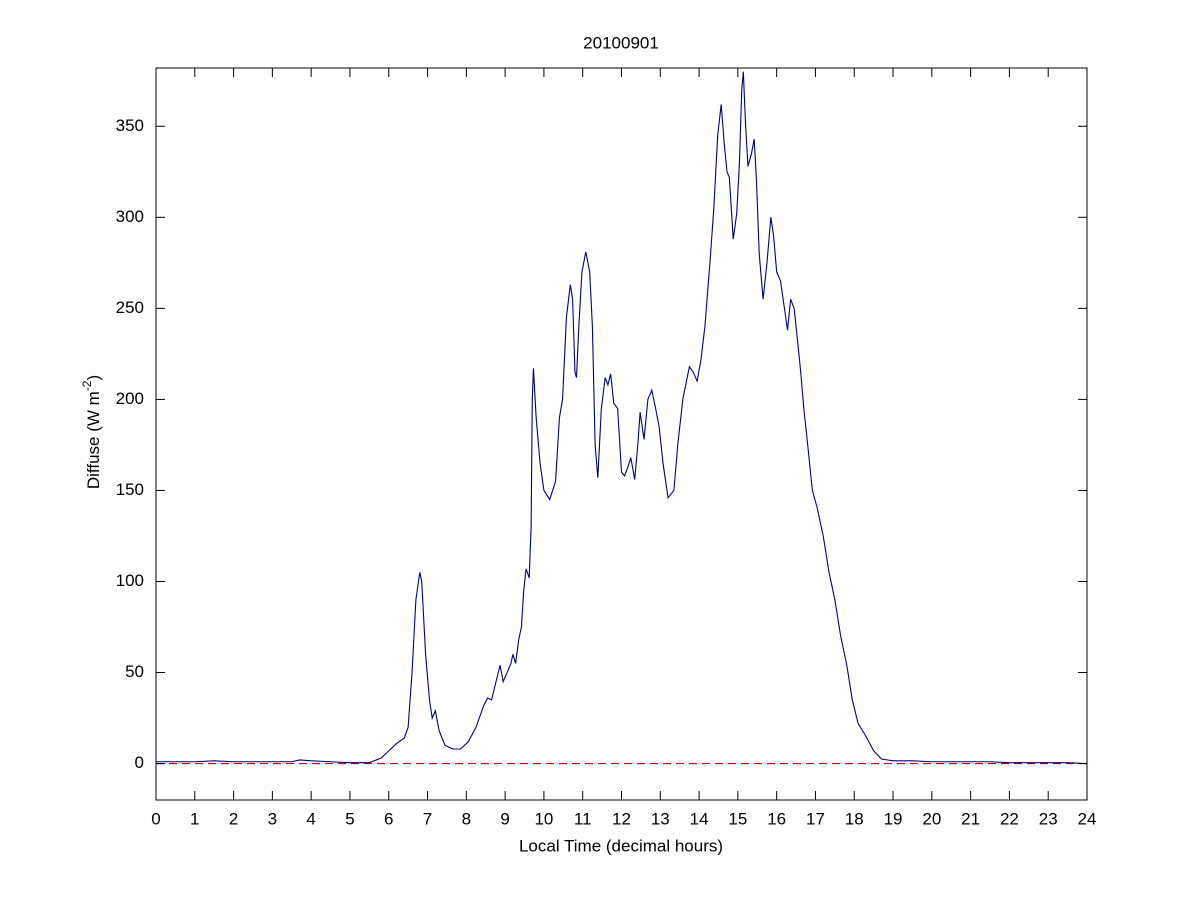  I want to click on x-tick-label: 15, so click(737, 818).